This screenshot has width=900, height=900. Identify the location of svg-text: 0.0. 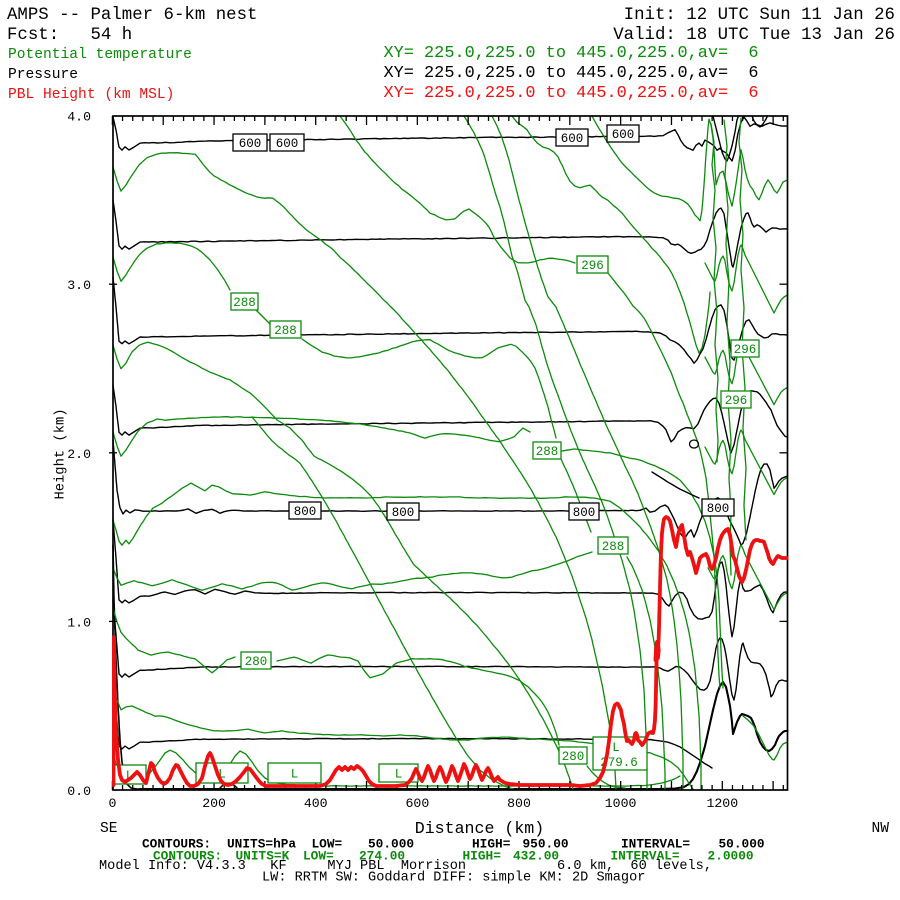
(79, 791).